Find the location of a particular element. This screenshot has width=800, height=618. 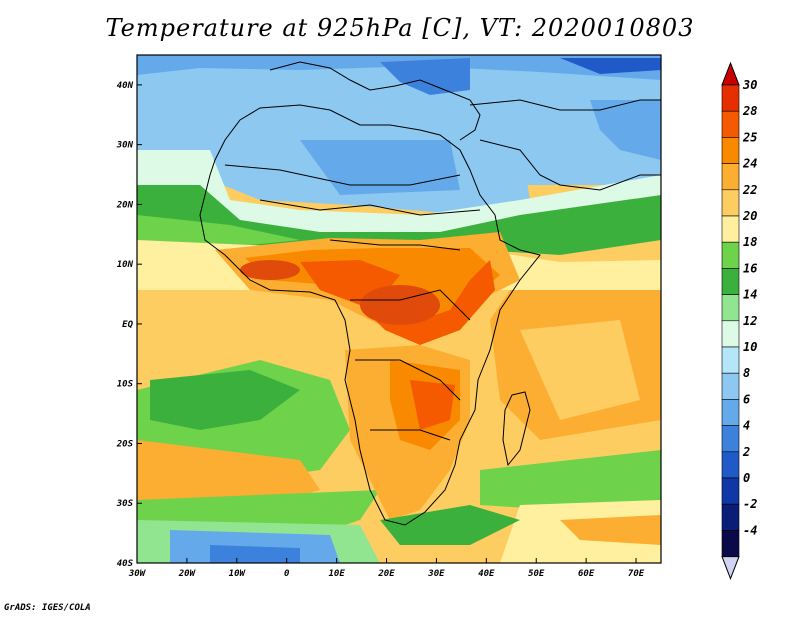

colorbar-label: 16 is located at coordinates (750, 268).